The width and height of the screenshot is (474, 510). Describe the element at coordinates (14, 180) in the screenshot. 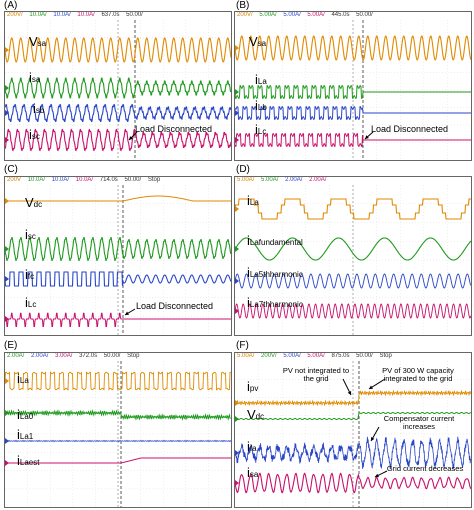

I see `ch1-scale: 200V` at that location.